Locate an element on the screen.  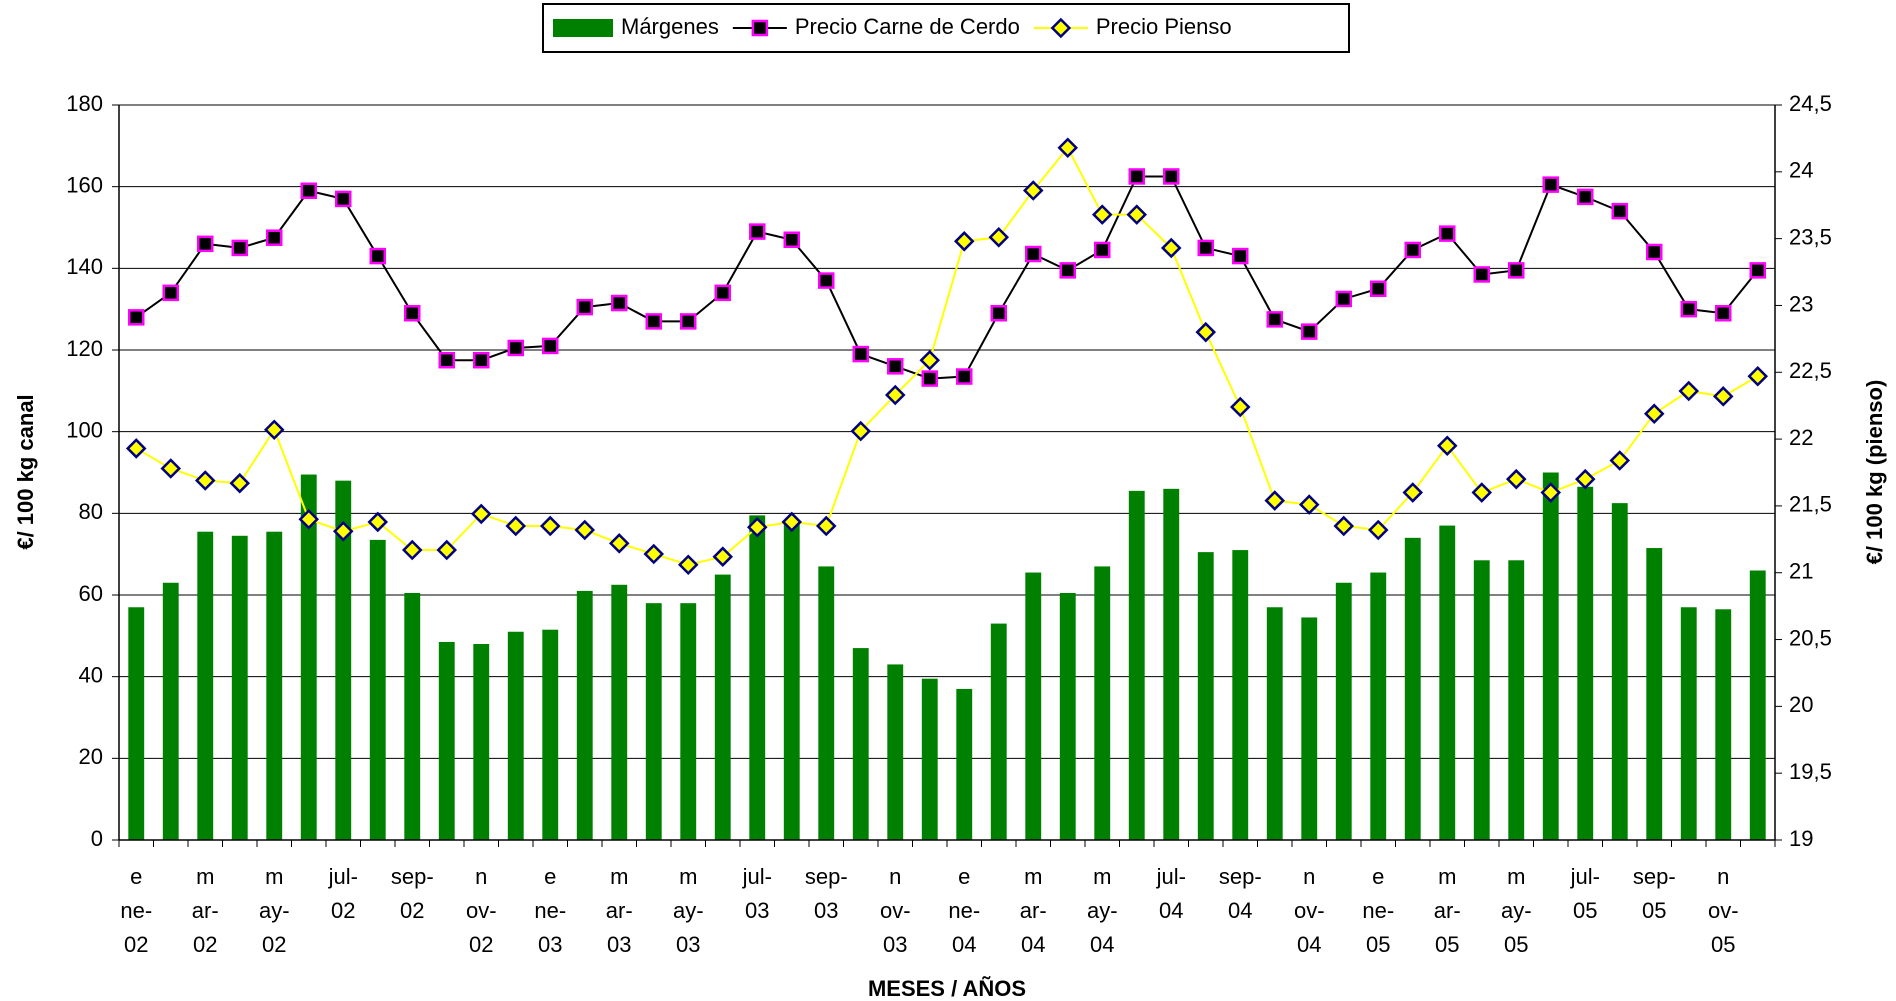
x-tick-label: e ne-05 is located at coordinates (1378, 910).